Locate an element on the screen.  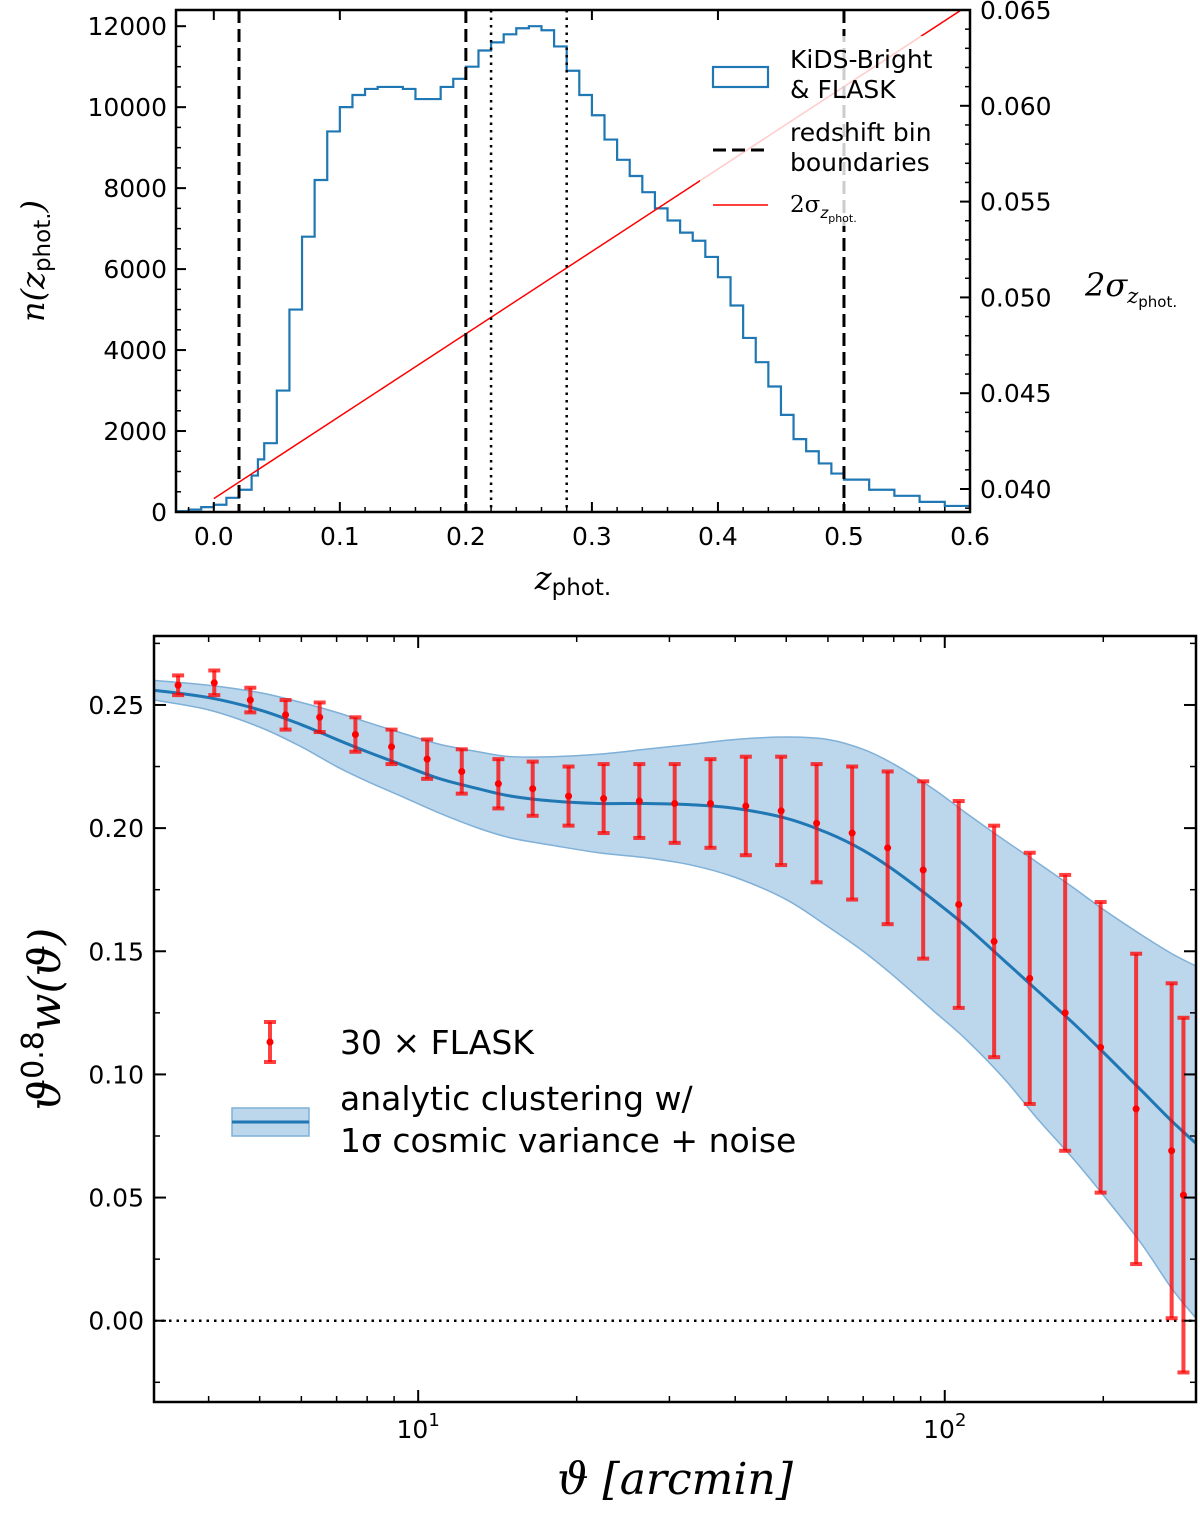
legend-swatch-flask-marker is located at coordinates (270, 1042).